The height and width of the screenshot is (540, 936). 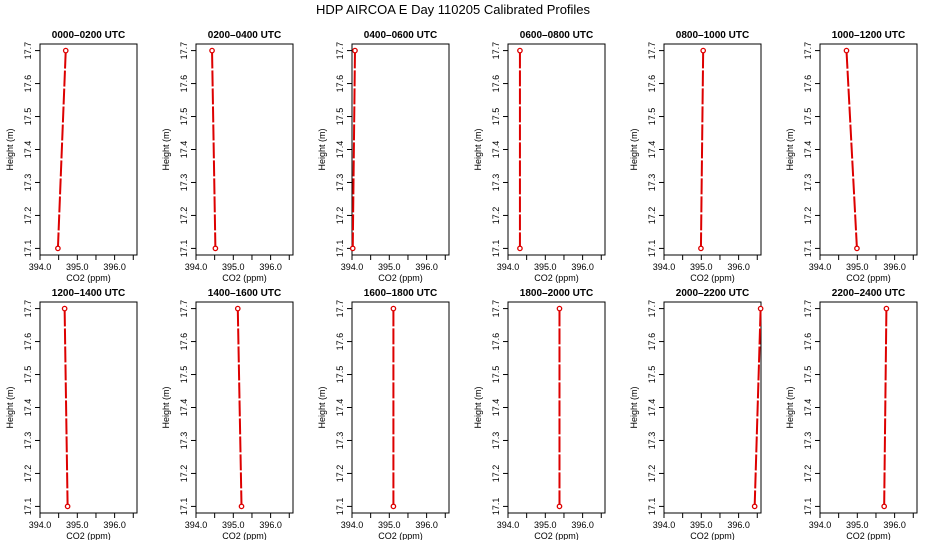 What do you see at coordinates (400, 35) in the screenshot?
I see `panel-title: 0400–0600 UTC` at bounding box center [400, 35].